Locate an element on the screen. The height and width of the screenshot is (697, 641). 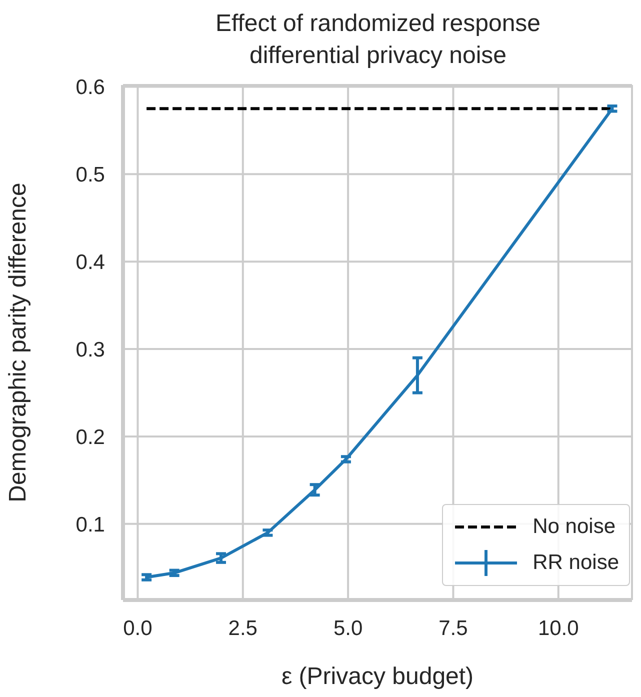
y-tick-label: 0.3 is located at coordinates (90, 350).